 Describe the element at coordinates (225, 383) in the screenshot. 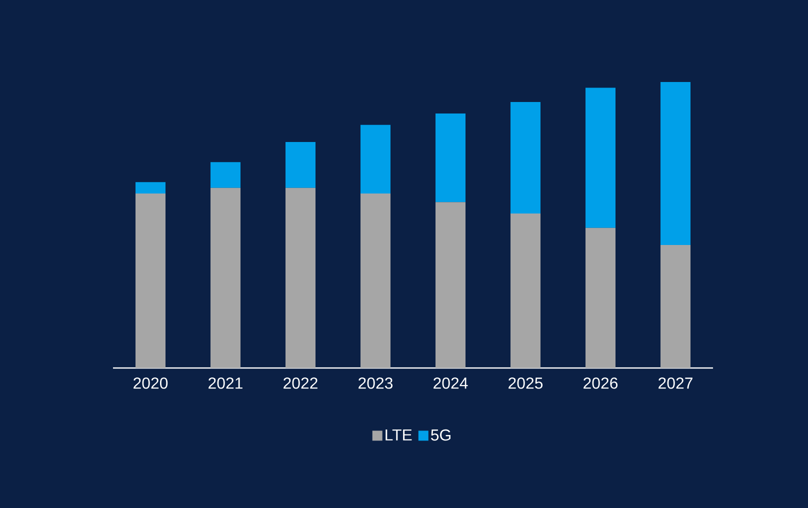

I see `x-tick-label: 2021` at that location.